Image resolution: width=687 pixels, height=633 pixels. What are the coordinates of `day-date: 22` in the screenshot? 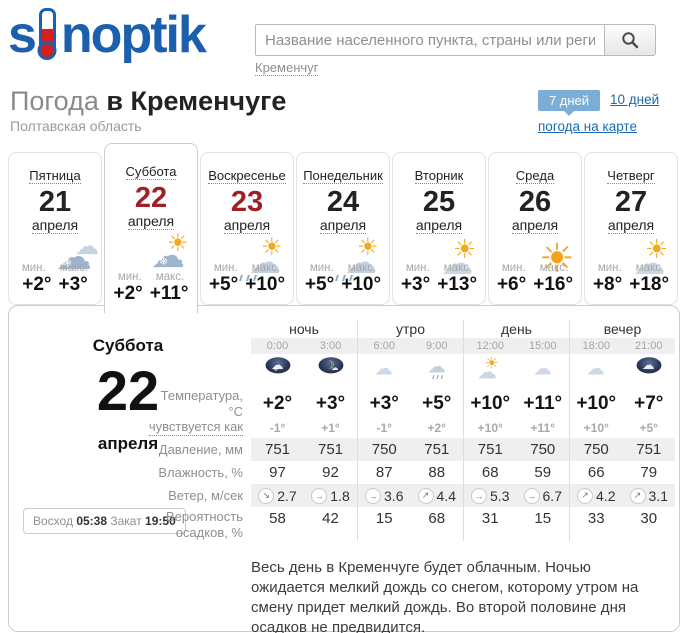 It's located at (151, 198).